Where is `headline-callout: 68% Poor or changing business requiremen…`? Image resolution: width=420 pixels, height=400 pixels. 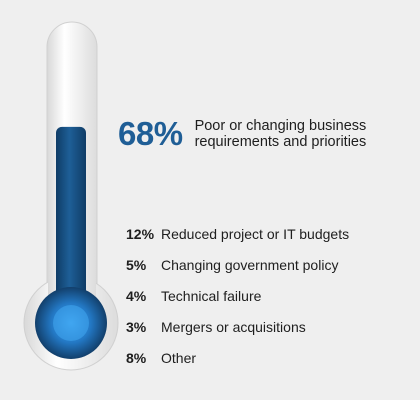
headline-callout: 68% Poor or changing business requiremen… is located at coordinates (256, 134).